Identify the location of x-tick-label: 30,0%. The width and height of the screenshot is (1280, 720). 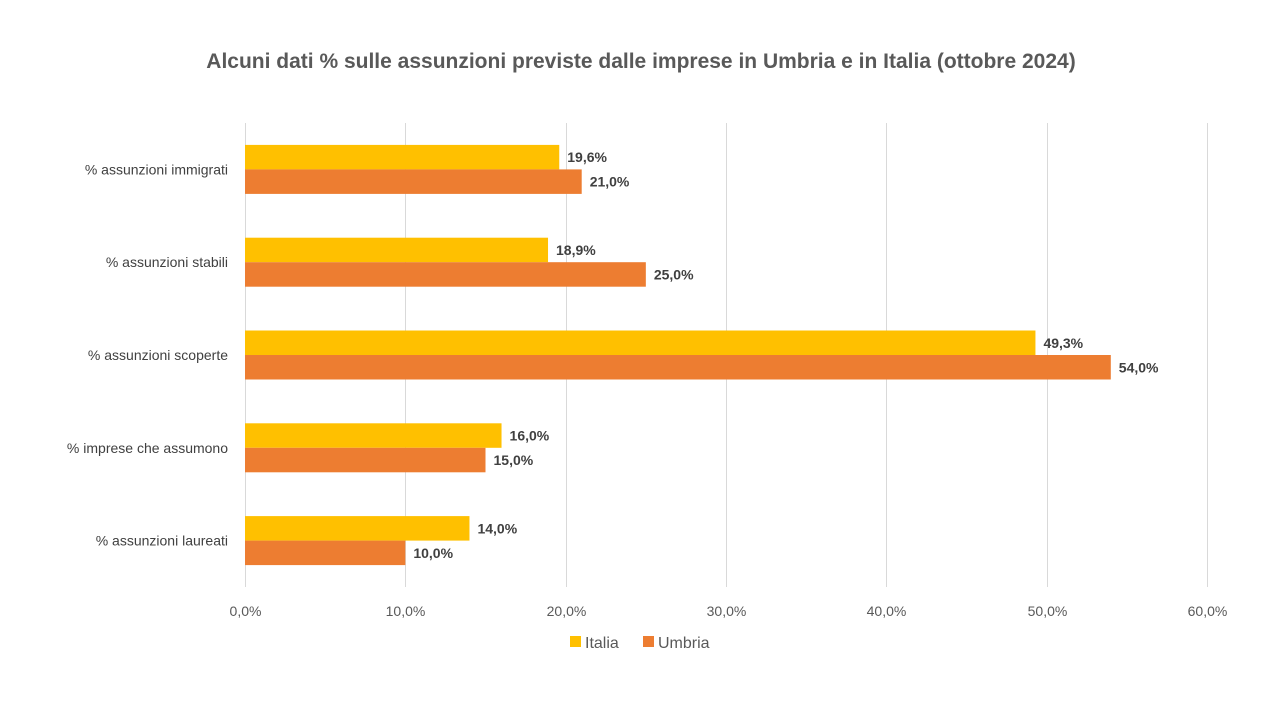
(727, 611).